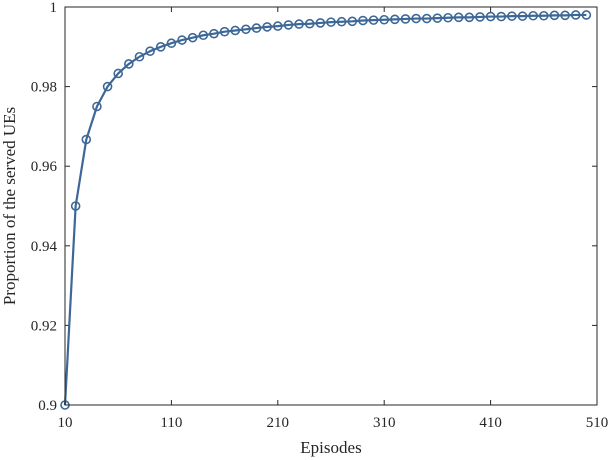  Describe the element at coordinates (44, 167) in the screenshot. I see `y-tick-label: 0.96` at that location.